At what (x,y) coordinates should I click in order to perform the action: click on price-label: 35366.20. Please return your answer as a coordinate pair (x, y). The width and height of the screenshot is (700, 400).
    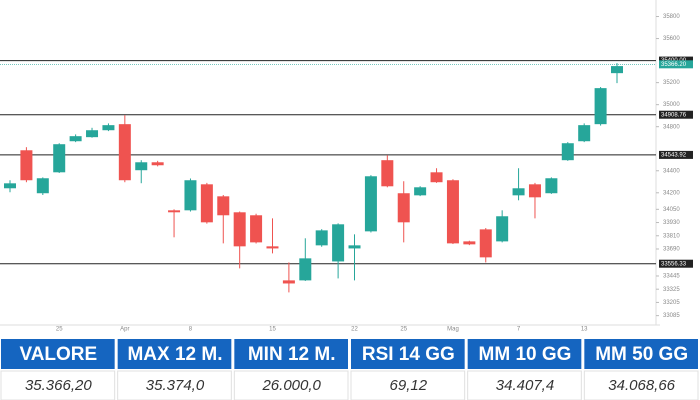
    Looking at the image, I should click on (674, 65).